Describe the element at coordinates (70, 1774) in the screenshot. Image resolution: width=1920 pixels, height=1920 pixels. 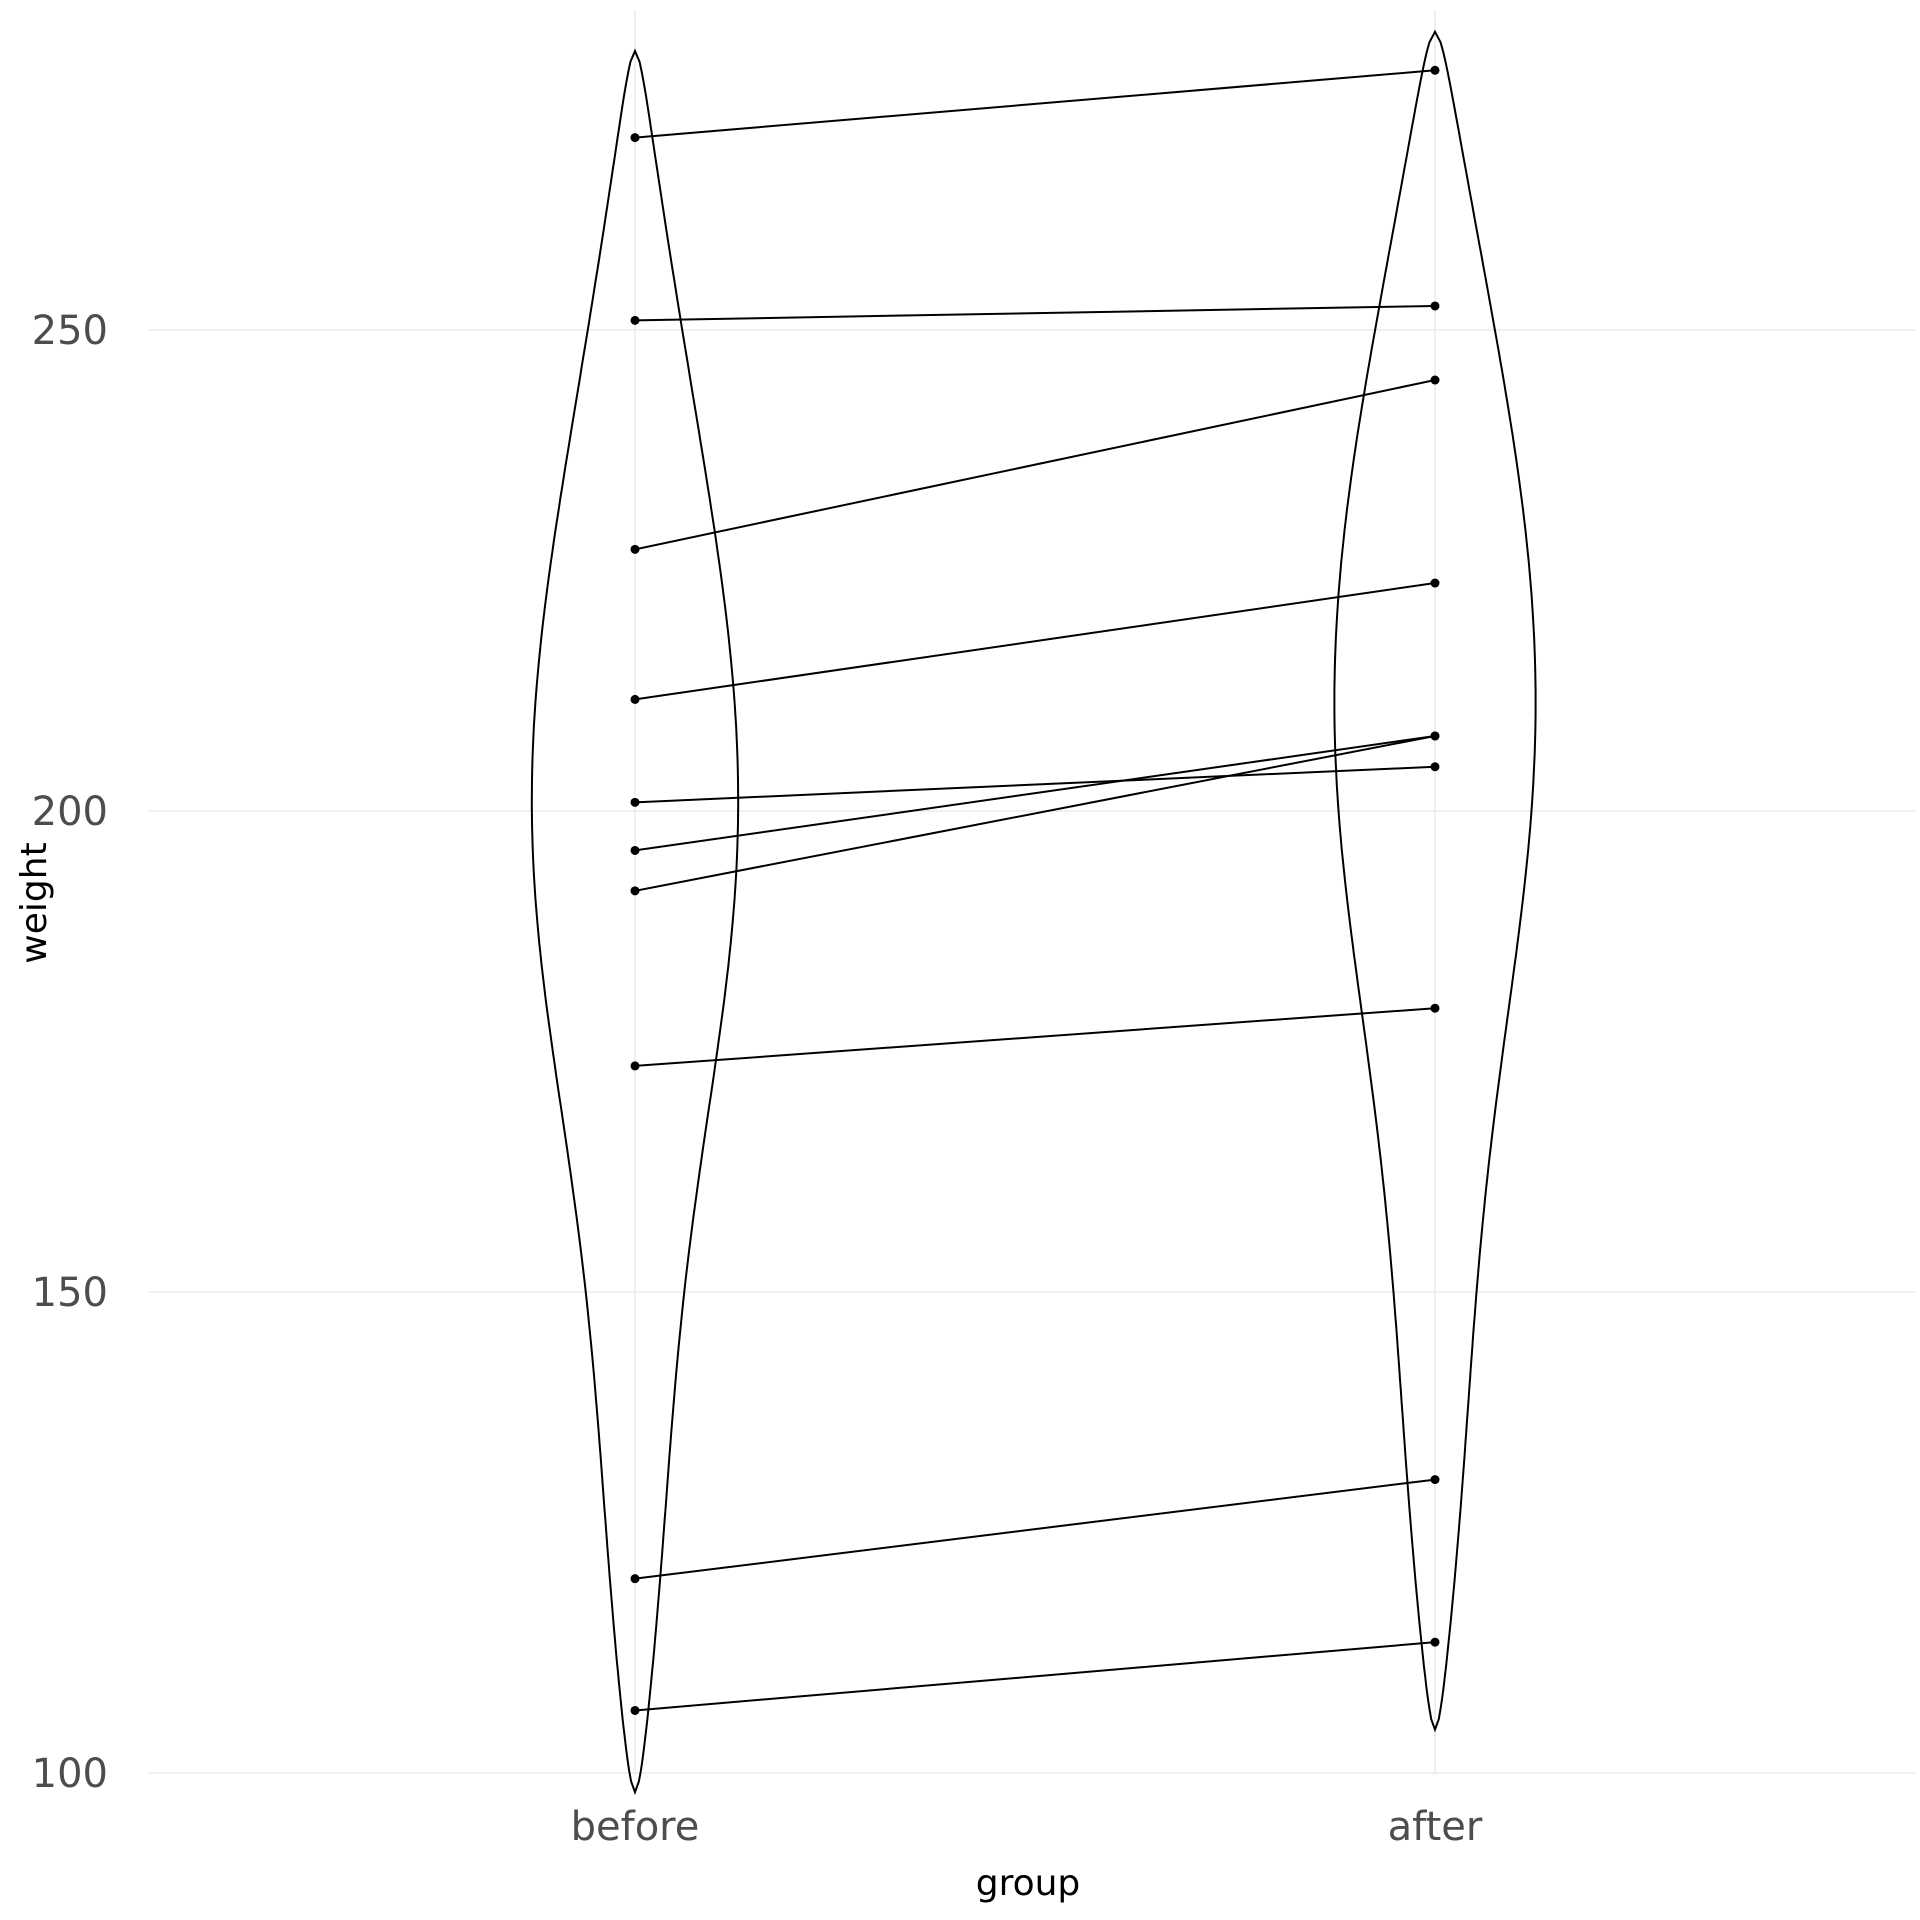
I see `y-tick-label: 100` at that location.